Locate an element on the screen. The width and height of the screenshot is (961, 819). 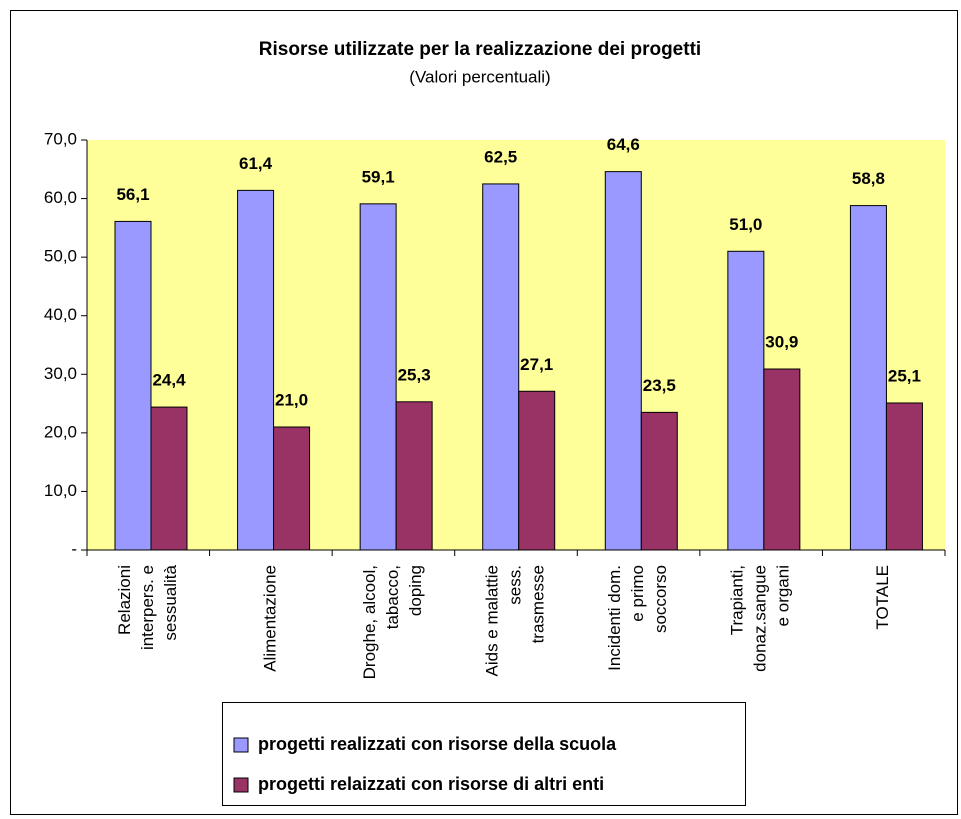
y-tick-label: 30,0 is located at coordinates (60, 373).